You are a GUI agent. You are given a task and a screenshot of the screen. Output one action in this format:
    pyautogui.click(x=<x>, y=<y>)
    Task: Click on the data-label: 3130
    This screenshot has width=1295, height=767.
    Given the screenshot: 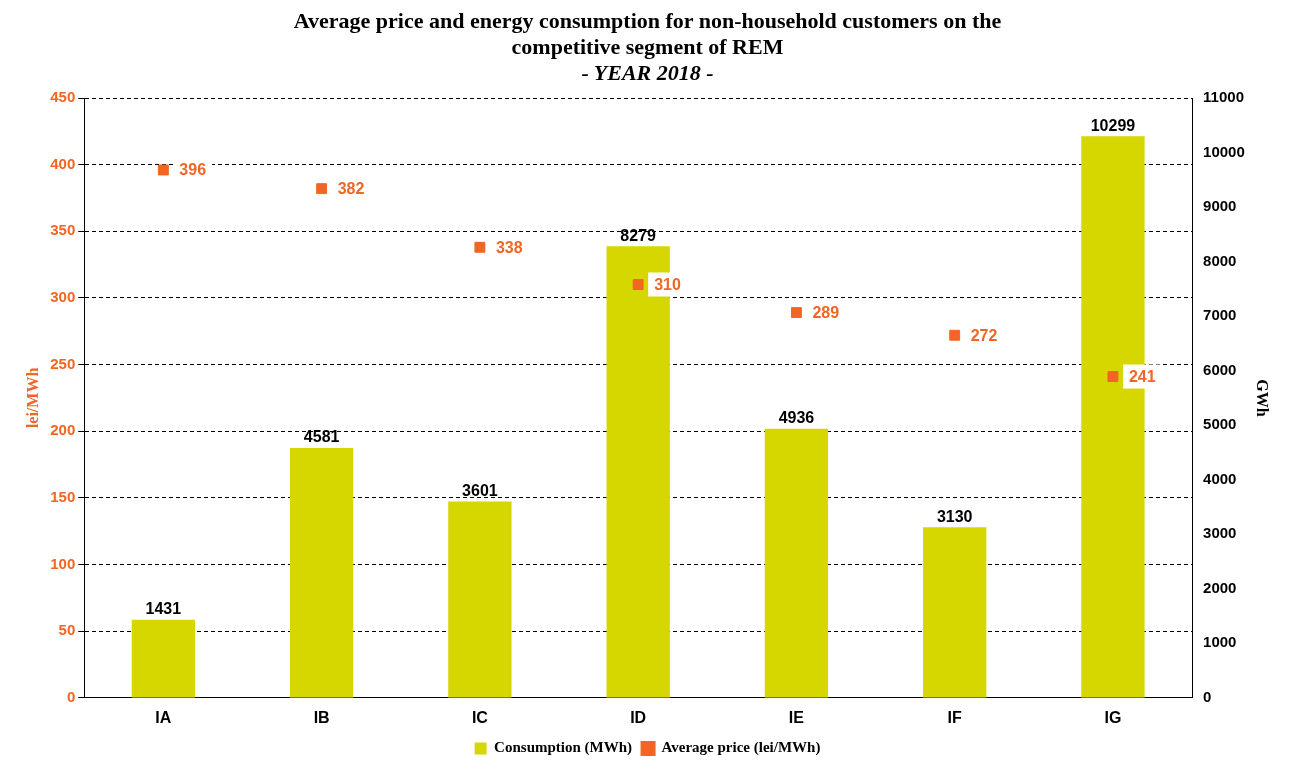 What is the action you would take?
    pyautogui.click(x=954, y=516)
    